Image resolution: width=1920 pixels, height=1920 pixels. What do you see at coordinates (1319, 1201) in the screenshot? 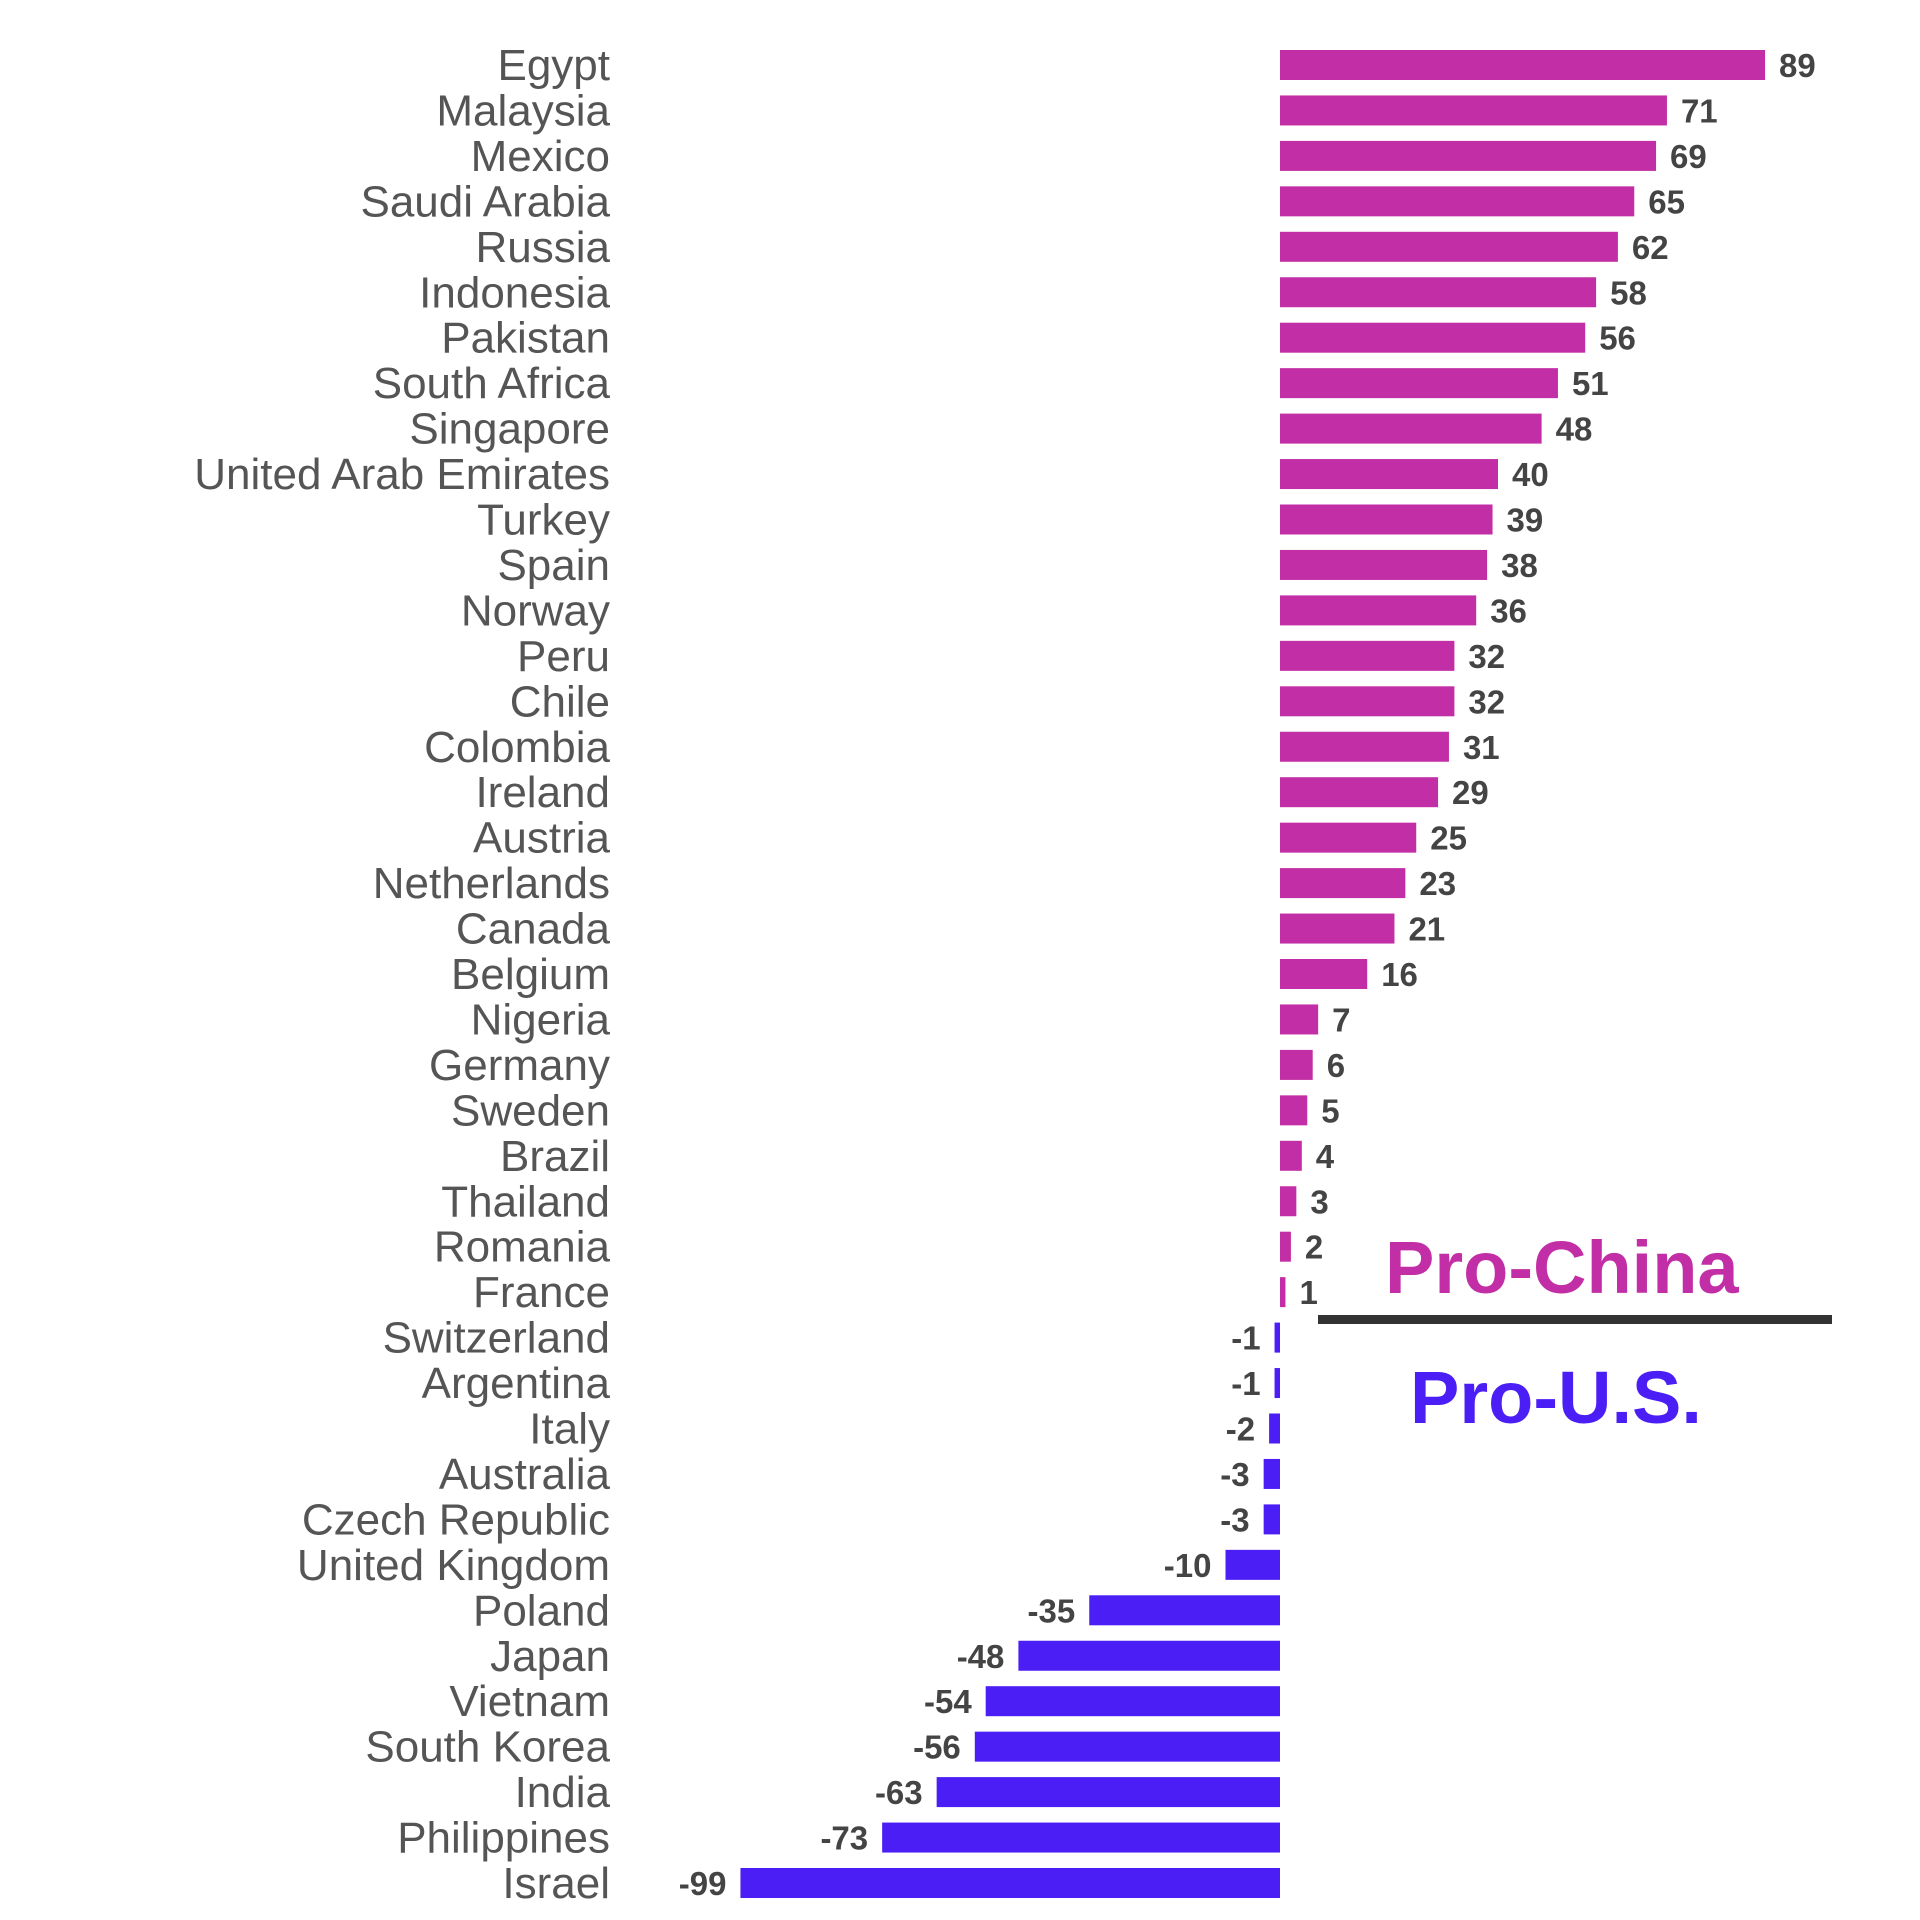
I see `value-label: 3` at bounding box center [1319, 1201].